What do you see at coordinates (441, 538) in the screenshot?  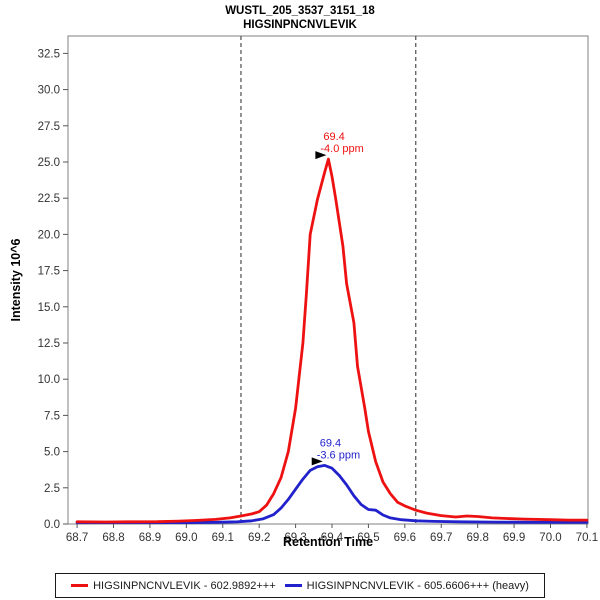 I see `x-tick-label: 69.7` at bounding box center [441, 538].